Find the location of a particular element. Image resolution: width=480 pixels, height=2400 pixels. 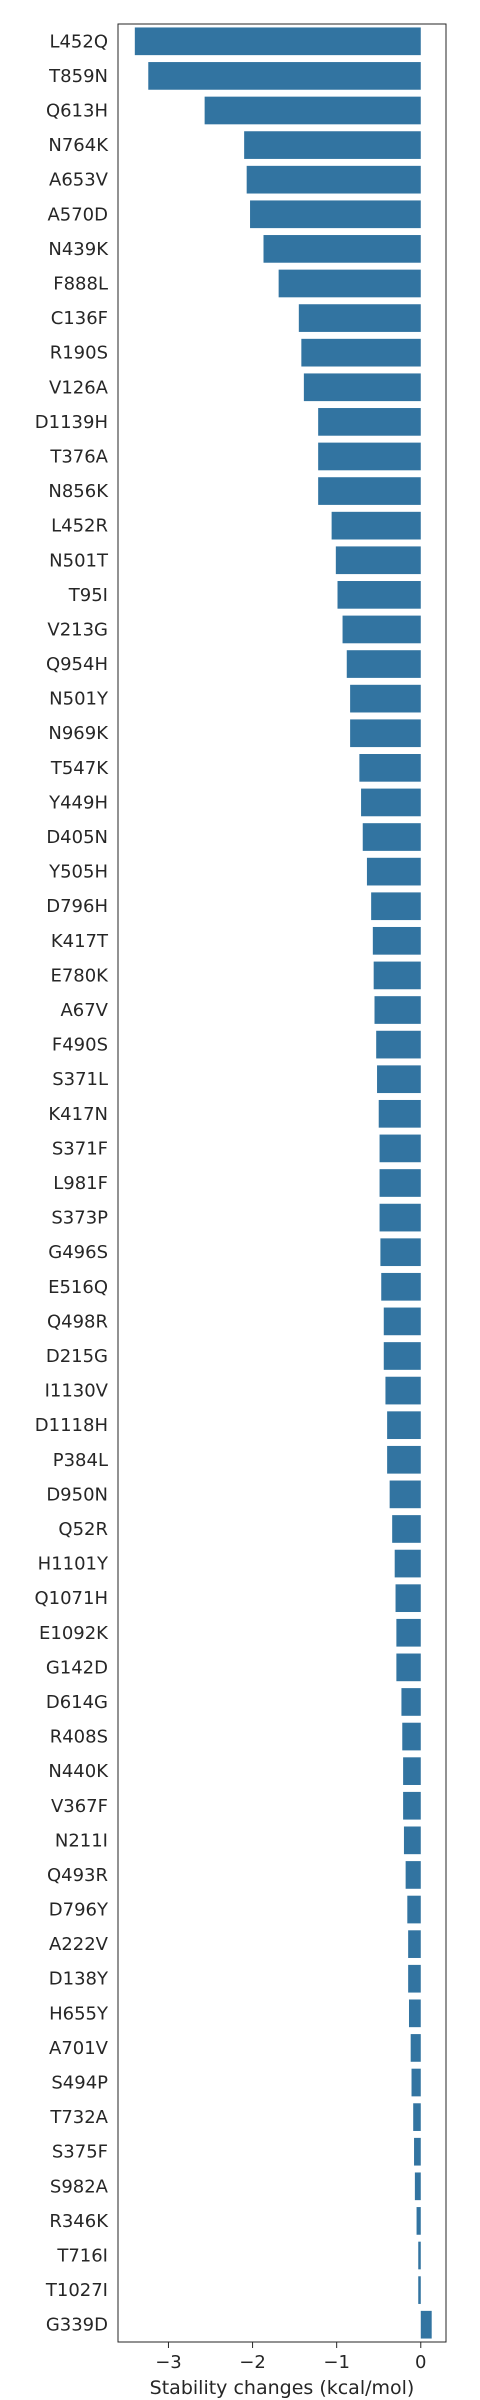

bar-q498r is located at coordinates (402, 1321).